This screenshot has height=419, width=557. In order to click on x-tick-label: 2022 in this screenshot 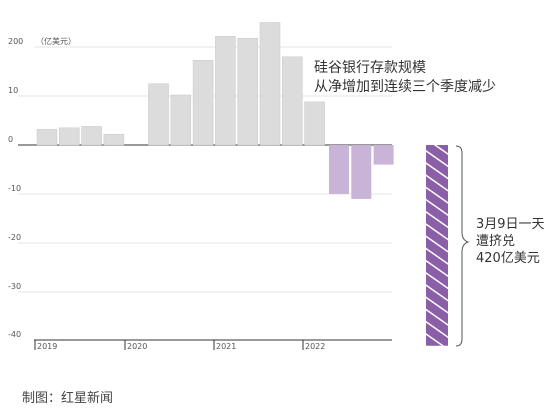, I will do `click(315, 346)`.